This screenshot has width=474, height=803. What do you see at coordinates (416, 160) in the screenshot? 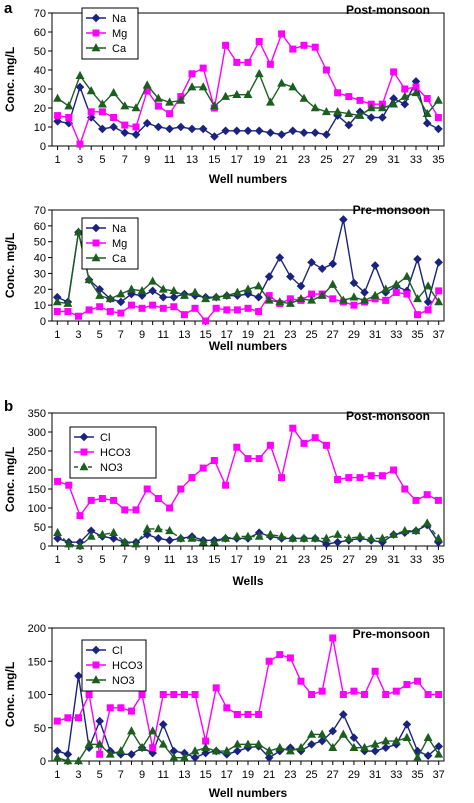
I see `x-tick-label: 33` at bounding box center [416, 160].